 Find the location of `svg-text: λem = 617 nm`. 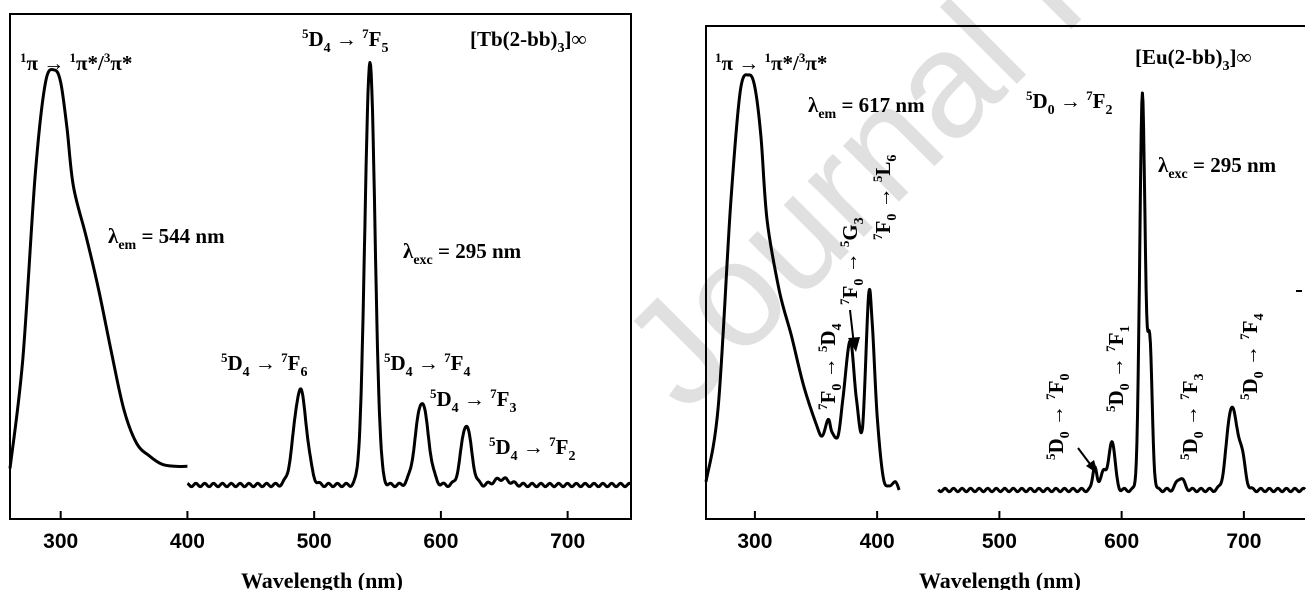

svg-text: λem = 617 nm is located at coordinates (866, 107).